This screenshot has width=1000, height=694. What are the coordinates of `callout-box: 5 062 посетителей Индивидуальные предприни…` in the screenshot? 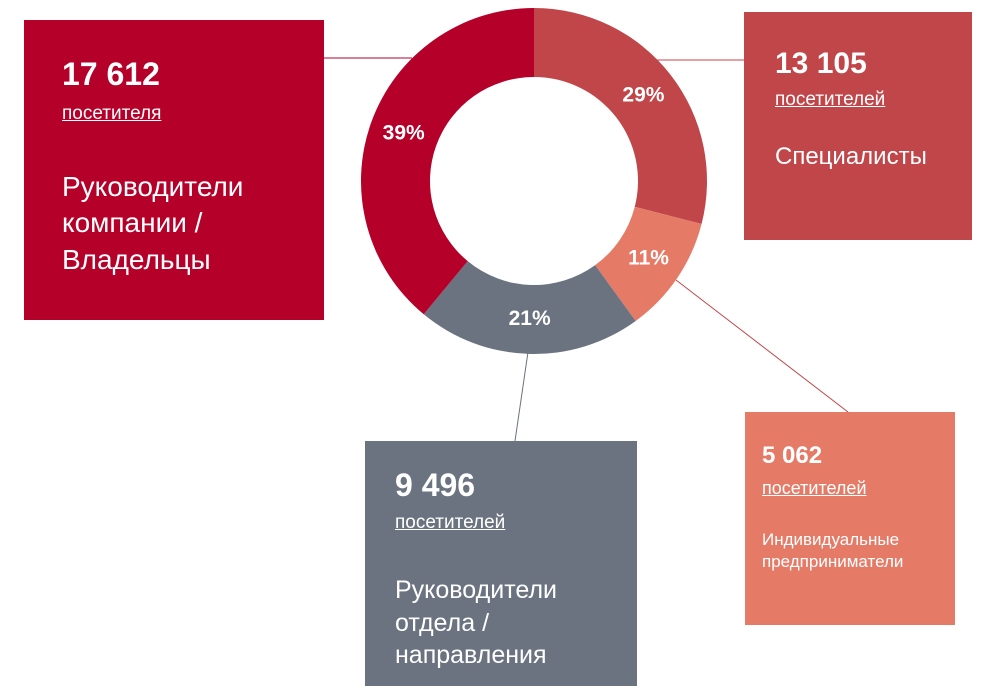 It's located at (850, 518).